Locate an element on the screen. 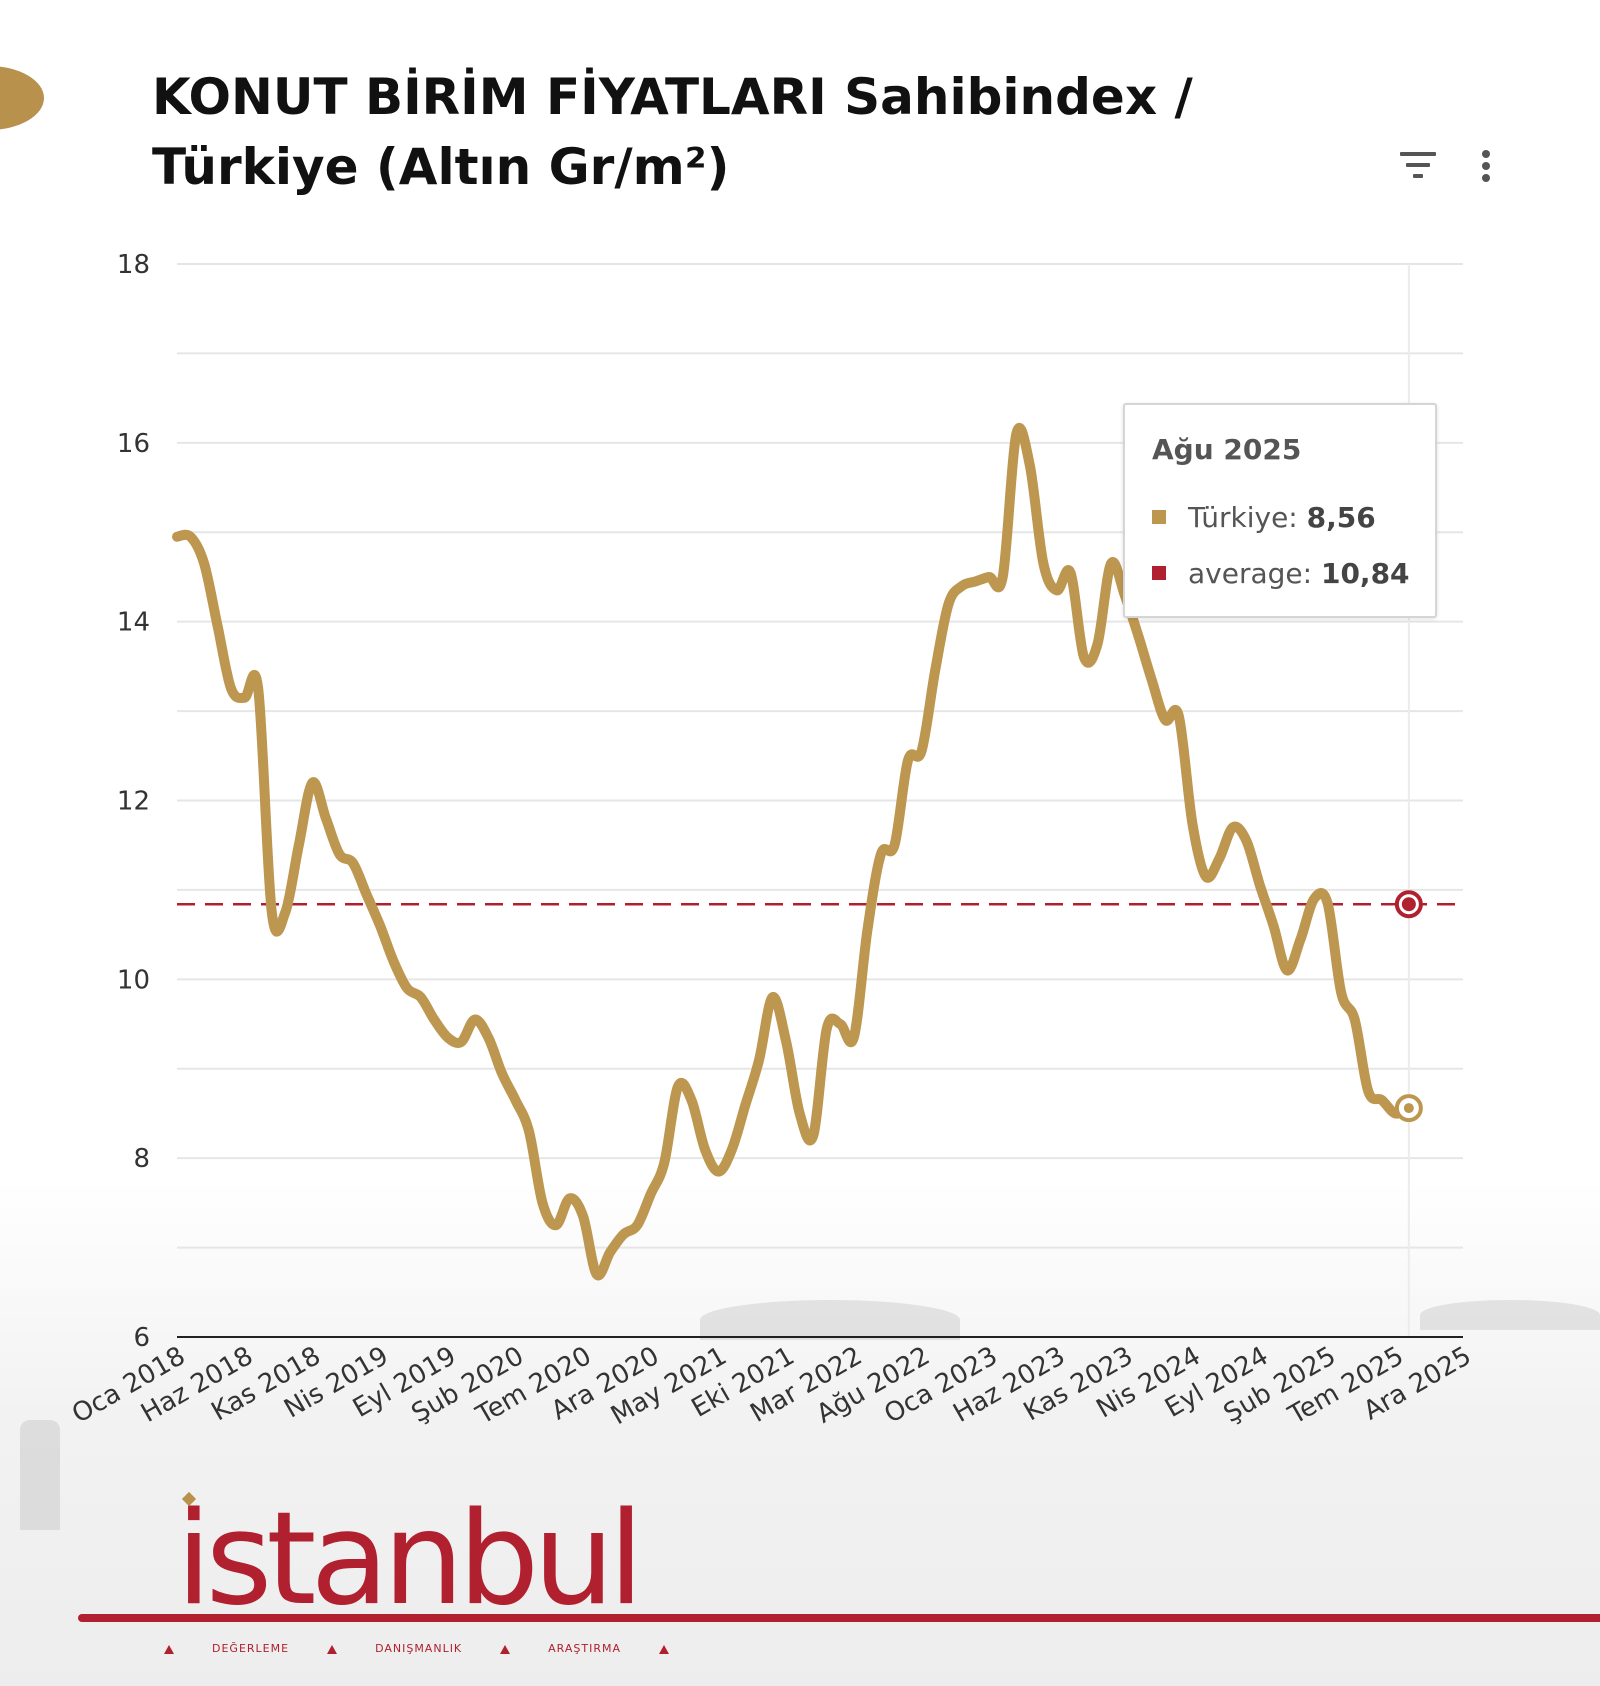 Image resolution: width=1600 pixels, height=1686 pixels. y-tick-label: 16 is located at coordinates (133, 444).